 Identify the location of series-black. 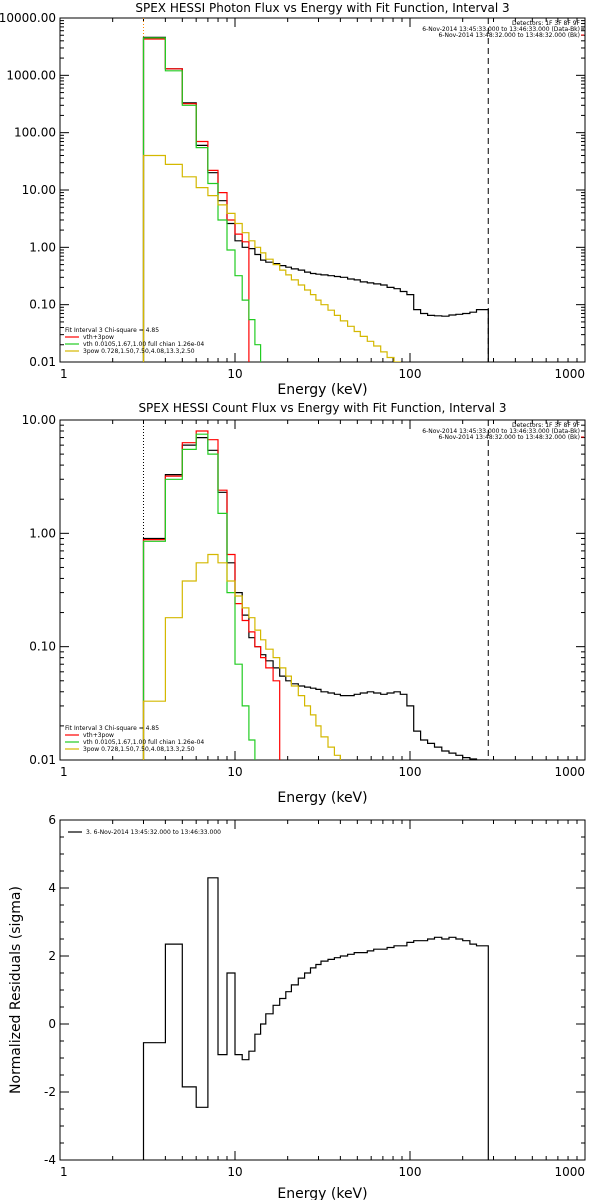
(315, 1018).